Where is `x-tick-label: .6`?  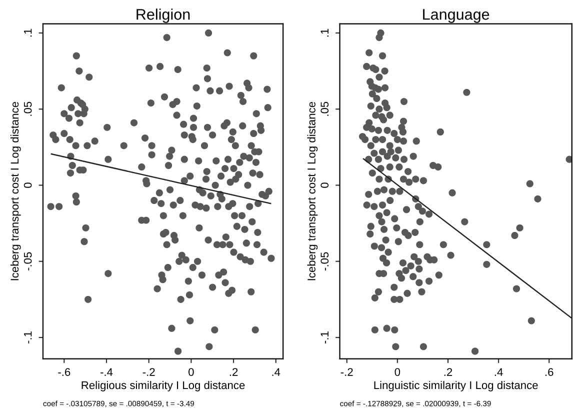
x-tick-label: .6 is located at coordinates (549, 372).